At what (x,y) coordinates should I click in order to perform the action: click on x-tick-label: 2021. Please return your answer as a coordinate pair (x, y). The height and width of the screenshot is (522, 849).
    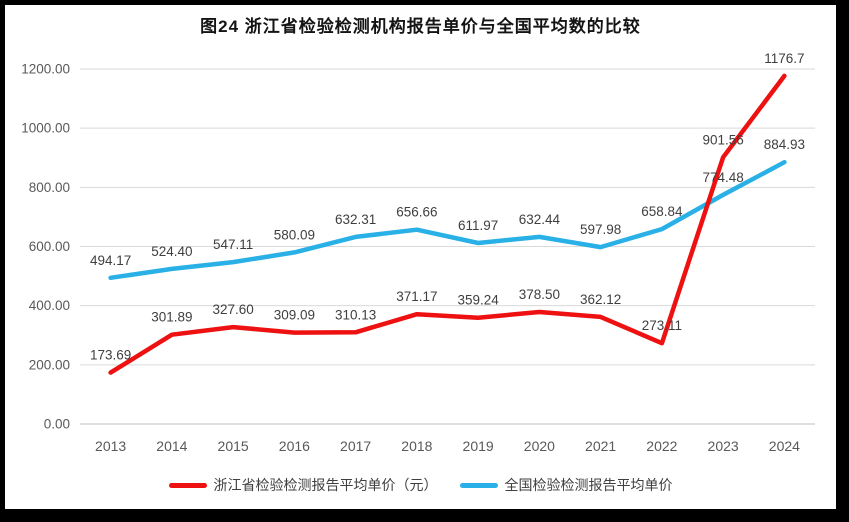
    Looking at the image, I should click on (600, 446).